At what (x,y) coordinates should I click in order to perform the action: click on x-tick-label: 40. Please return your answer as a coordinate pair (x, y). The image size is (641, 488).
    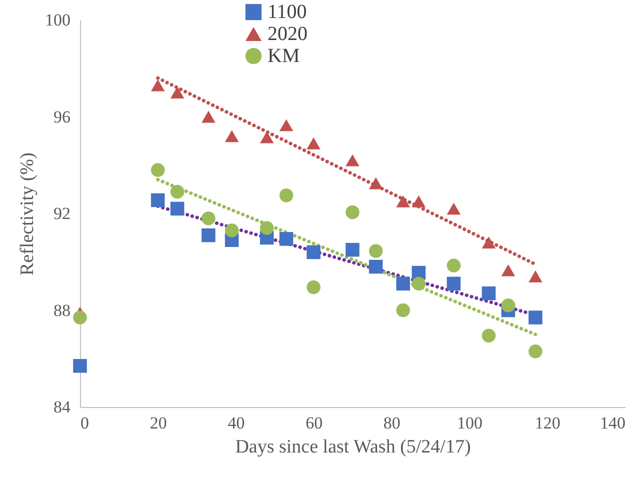
    Looking at the image, I should click on (236, 423).